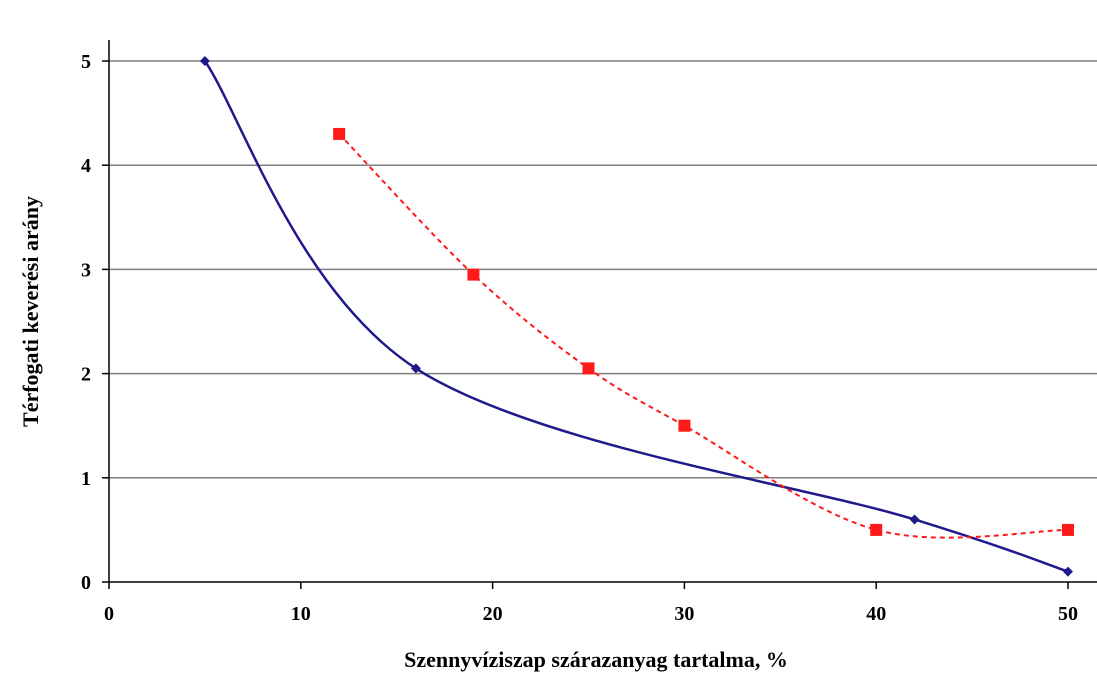  What do you see at coordinates (95, 322) in the screenshot?
I see `y-tick-labels: 0 1 2 3 4 5` at bounding box center [95, 322].